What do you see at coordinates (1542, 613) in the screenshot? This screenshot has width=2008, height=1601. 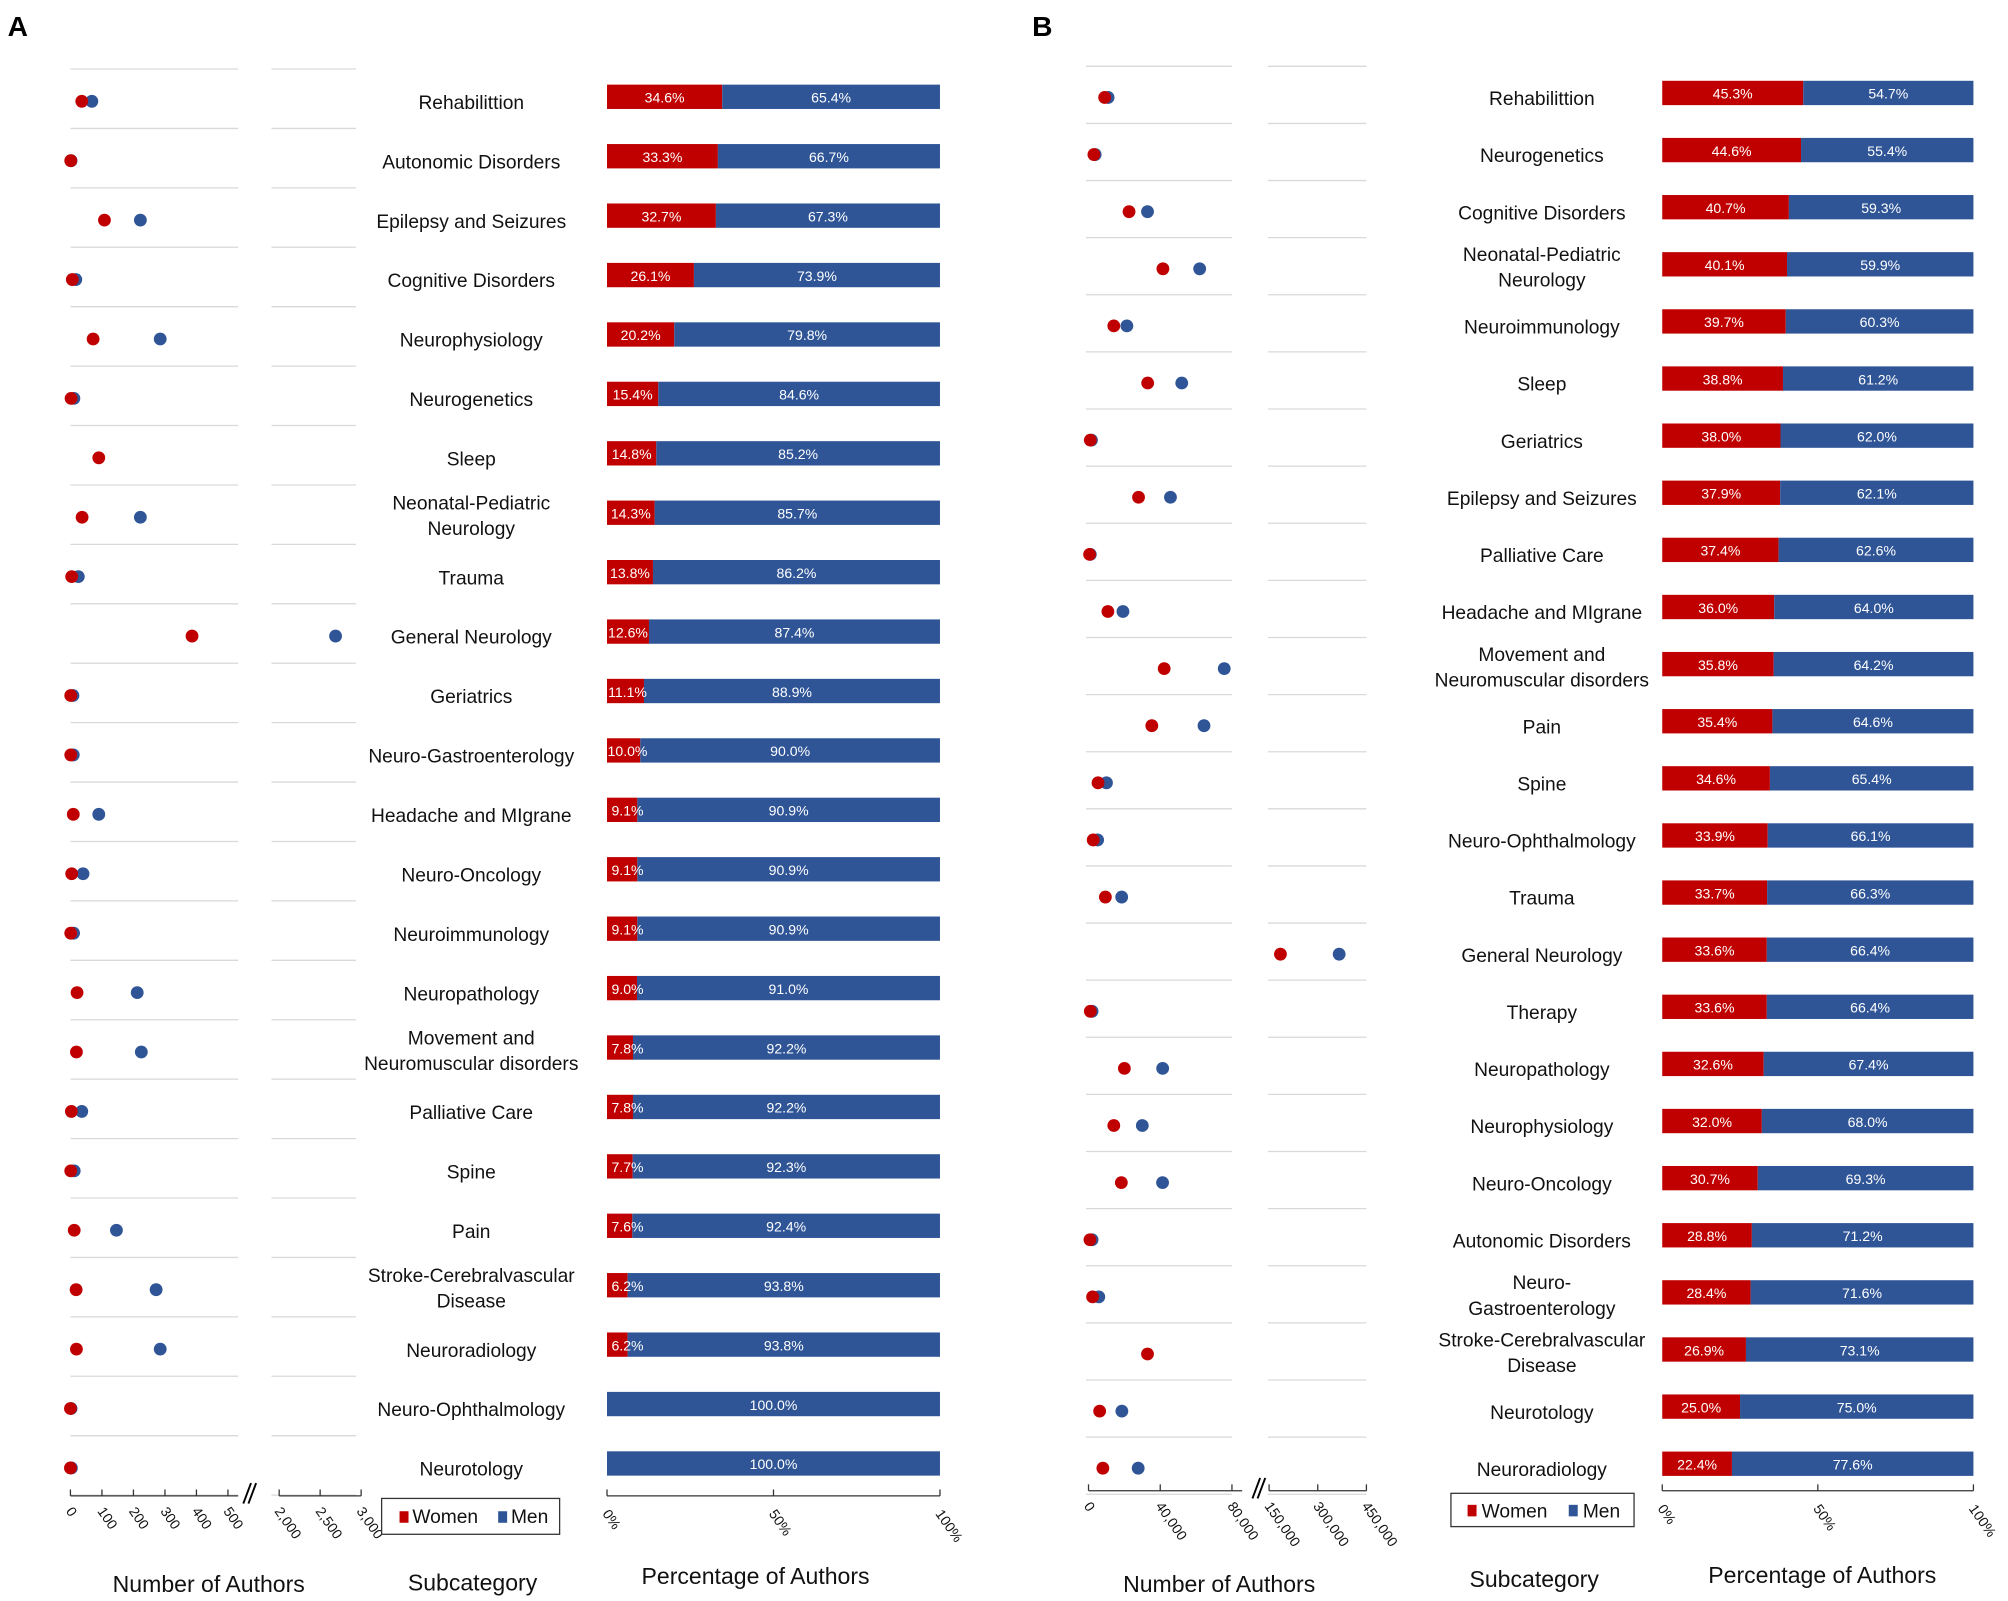 I see `b-category-label: Headache and MIgrane` at bounding box center [1542, 613].